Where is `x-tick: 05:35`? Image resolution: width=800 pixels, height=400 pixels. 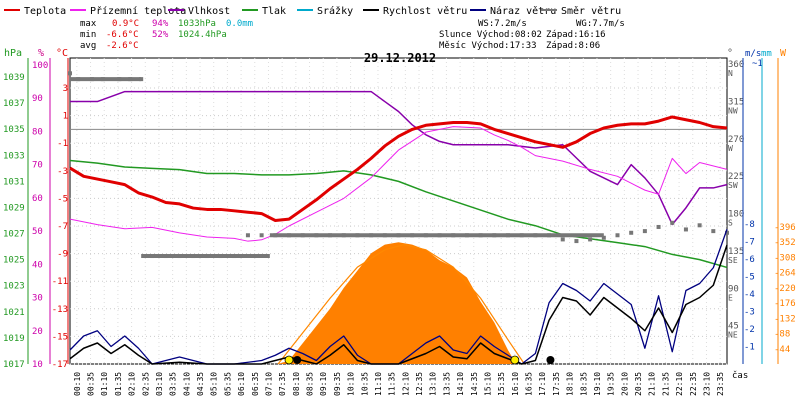 x-tick: 05:35 is located at coordinates (227, 384).